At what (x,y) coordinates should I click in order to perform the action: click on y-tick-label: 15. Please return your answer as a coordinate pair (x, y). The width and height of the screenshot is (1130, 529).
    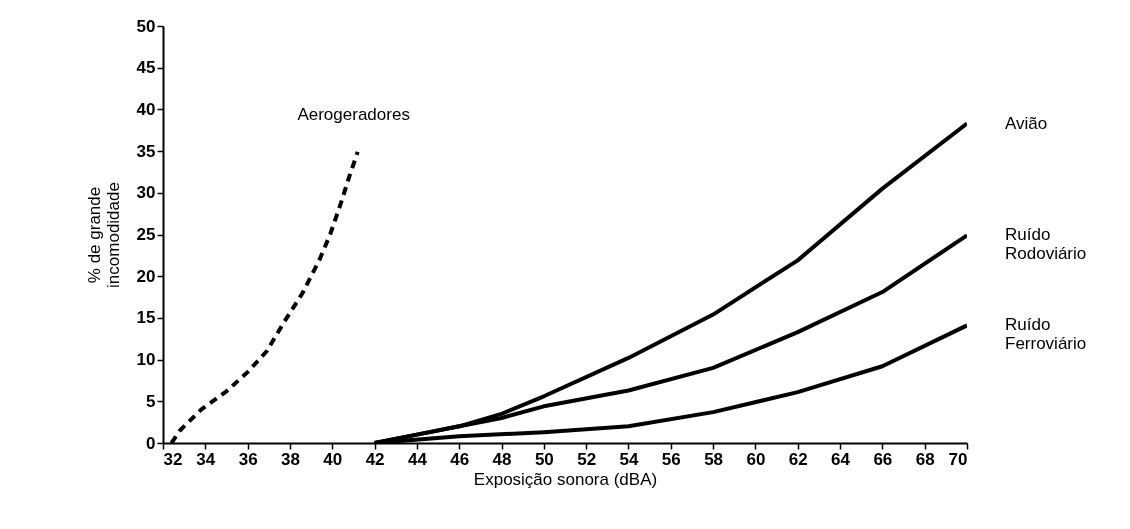
    Looking at the image, I should click on (146, 318).